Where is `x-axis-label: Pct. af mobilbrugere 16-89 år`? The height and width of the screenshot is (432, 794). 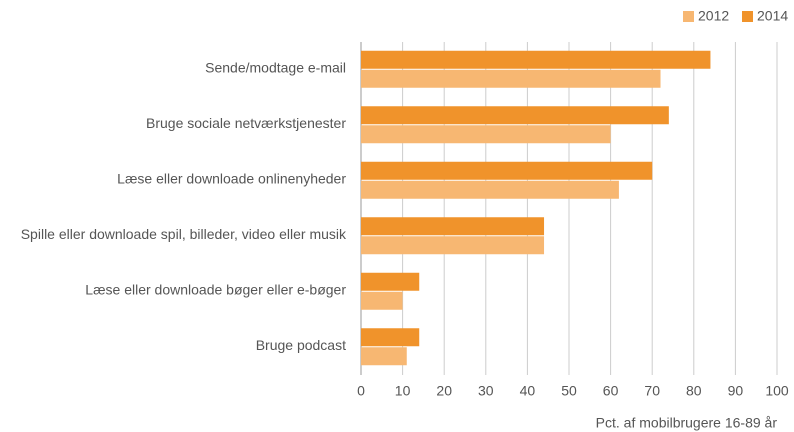
x-axis-label: Pct. af mobilbrugere 16-89 år is located at coordinates (687, 423).